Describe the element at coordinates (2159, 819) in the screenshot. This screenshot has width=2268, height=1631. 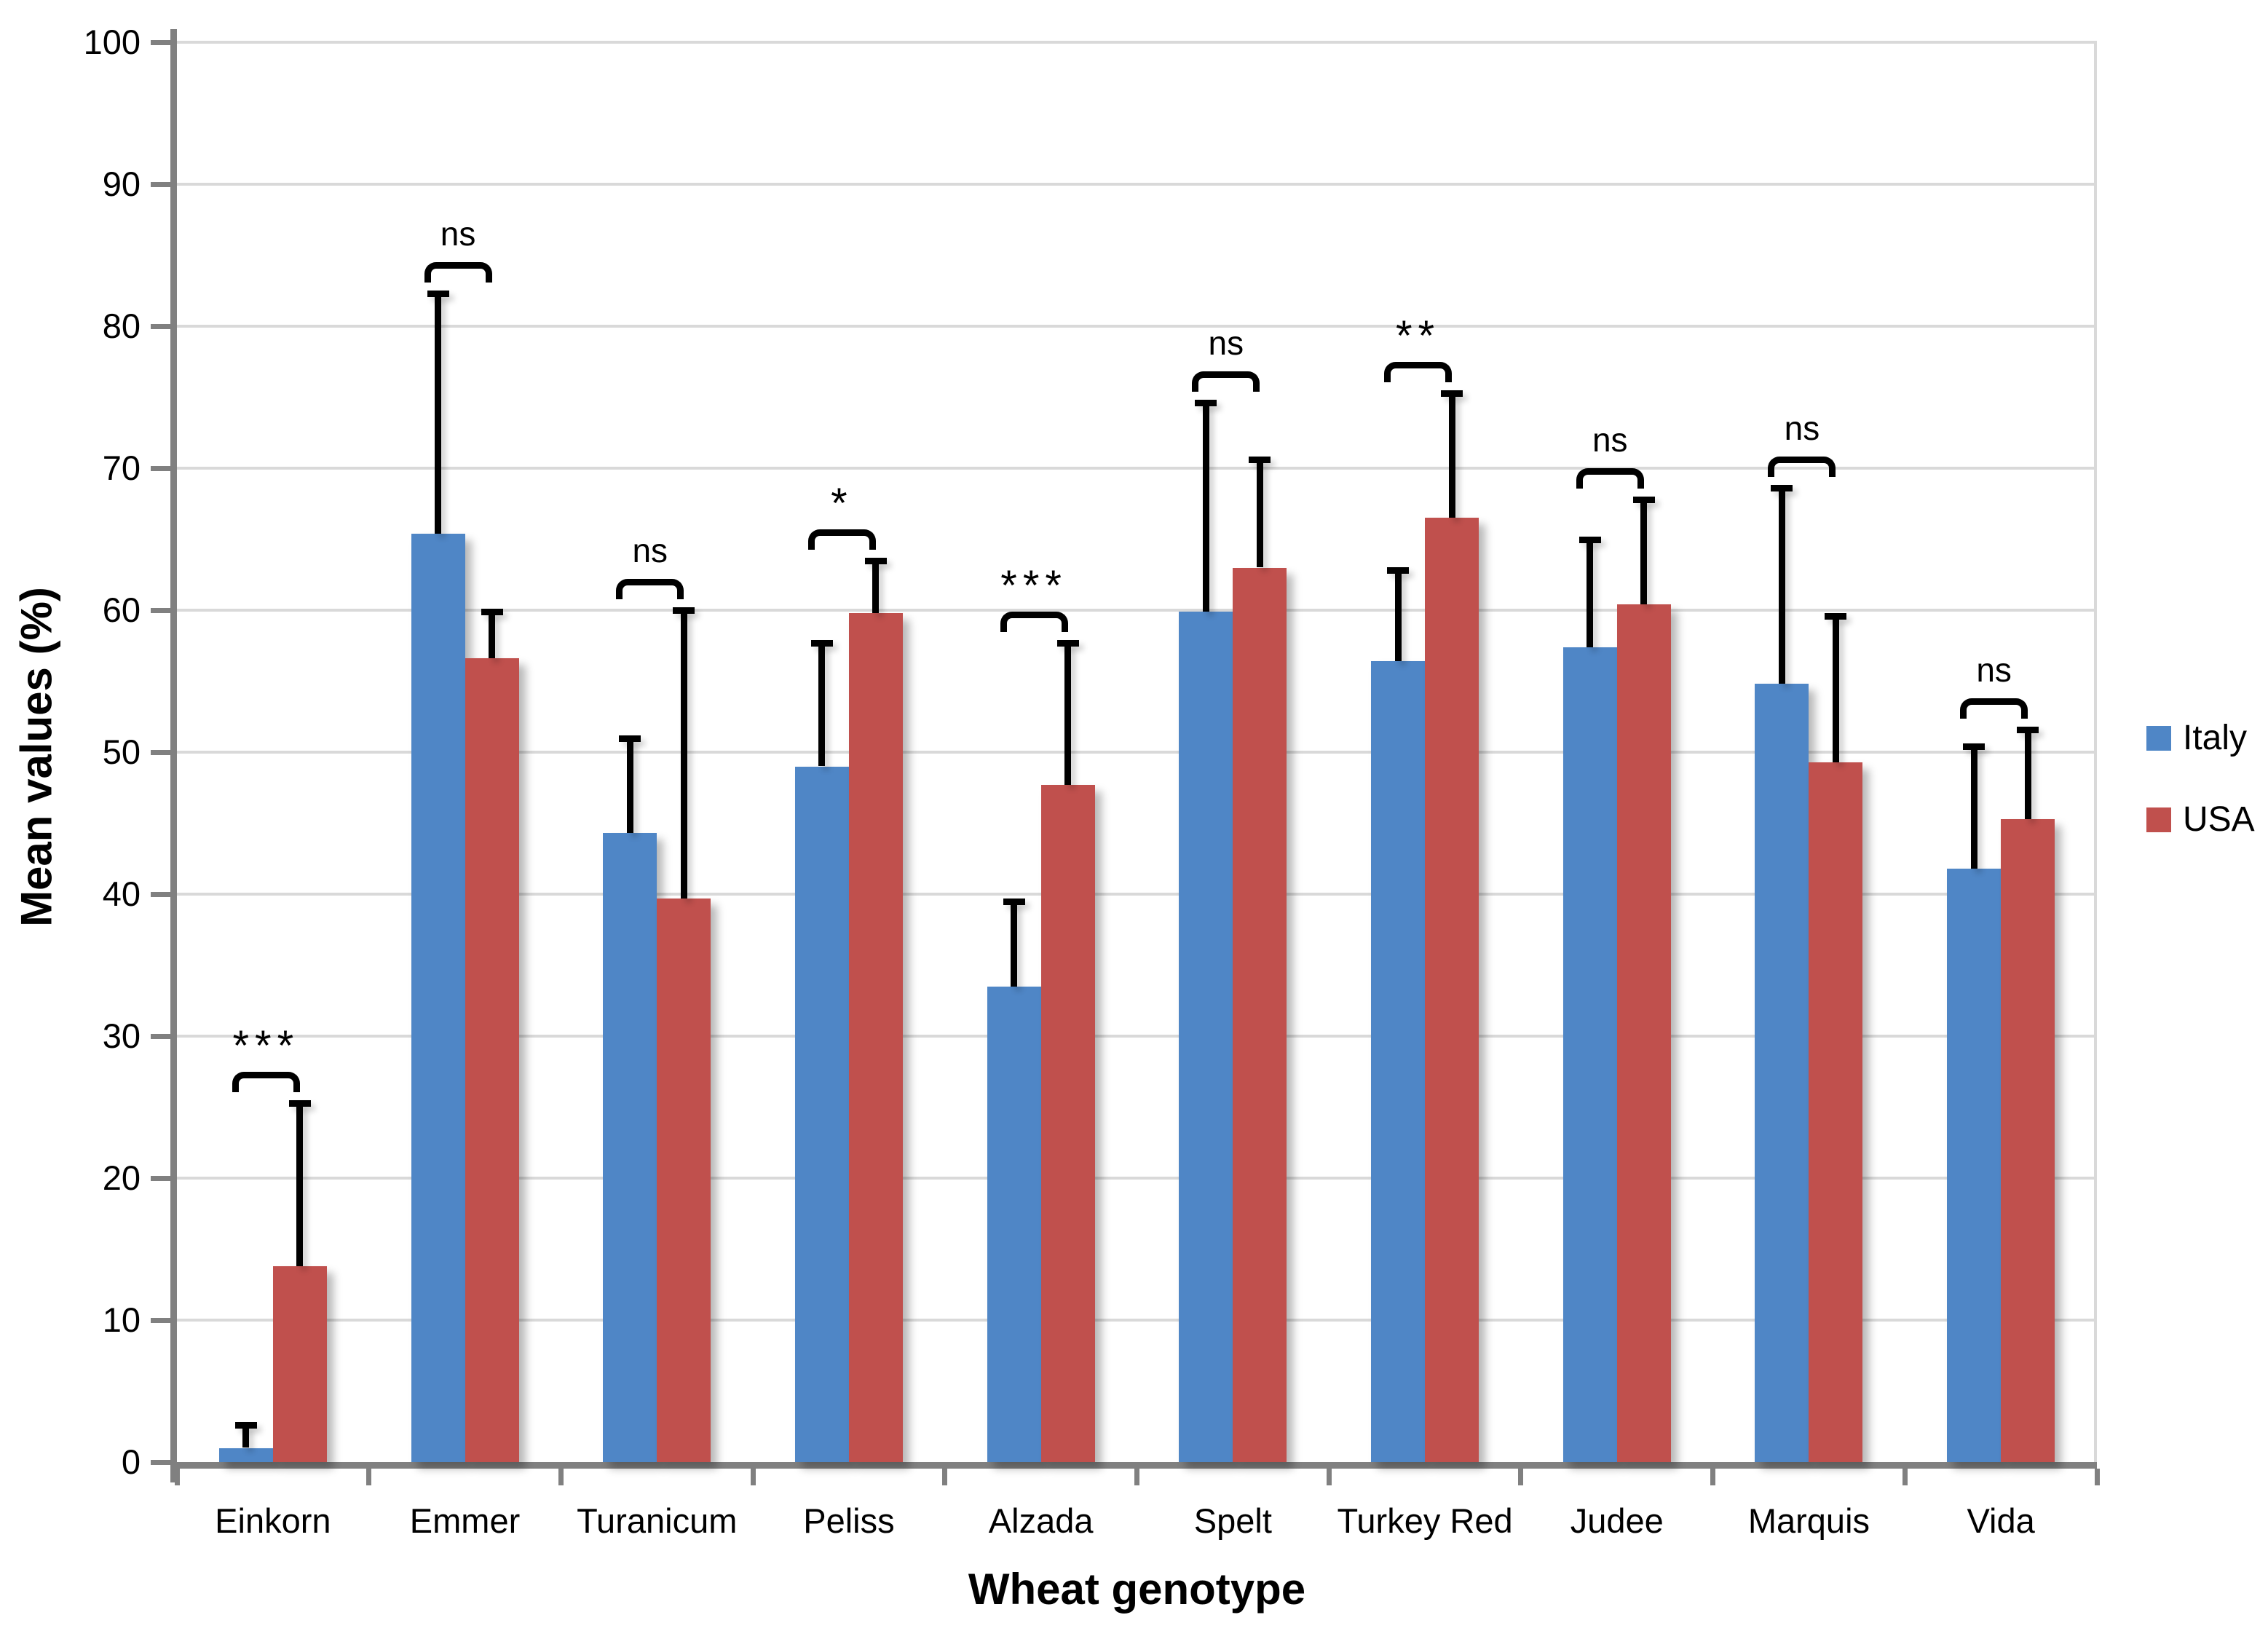
I see `legend-swatch-usa-icon` at that location.